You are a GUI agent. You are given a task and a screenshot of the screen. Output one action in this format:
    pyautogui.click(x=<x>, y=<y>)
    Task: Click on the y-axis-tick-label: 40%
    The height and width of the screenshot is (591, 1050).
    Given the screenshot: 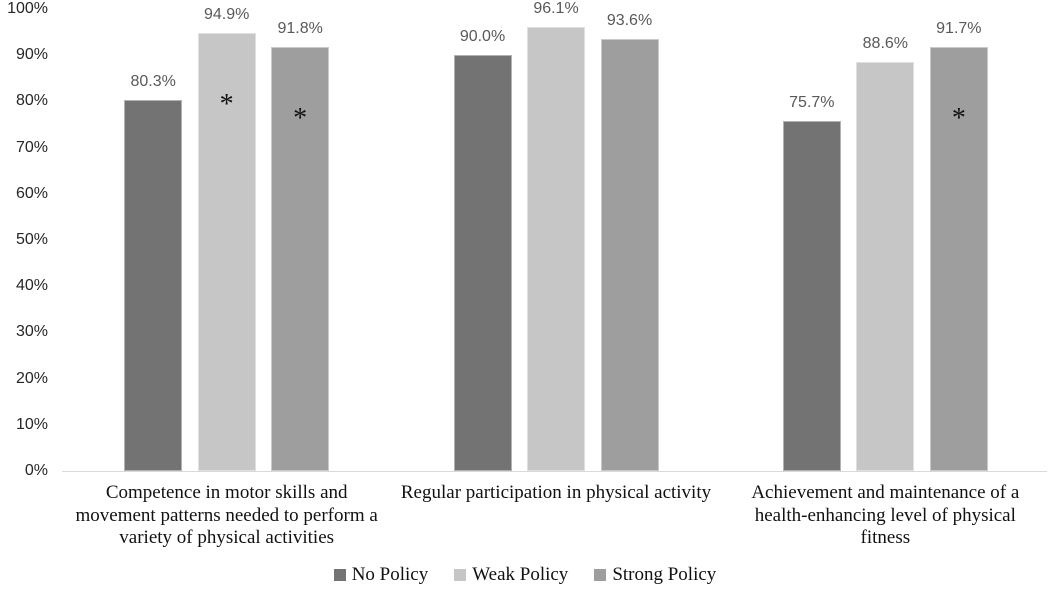 What is the action you would take?
    pyautogui.click(x=31, y=286)
    